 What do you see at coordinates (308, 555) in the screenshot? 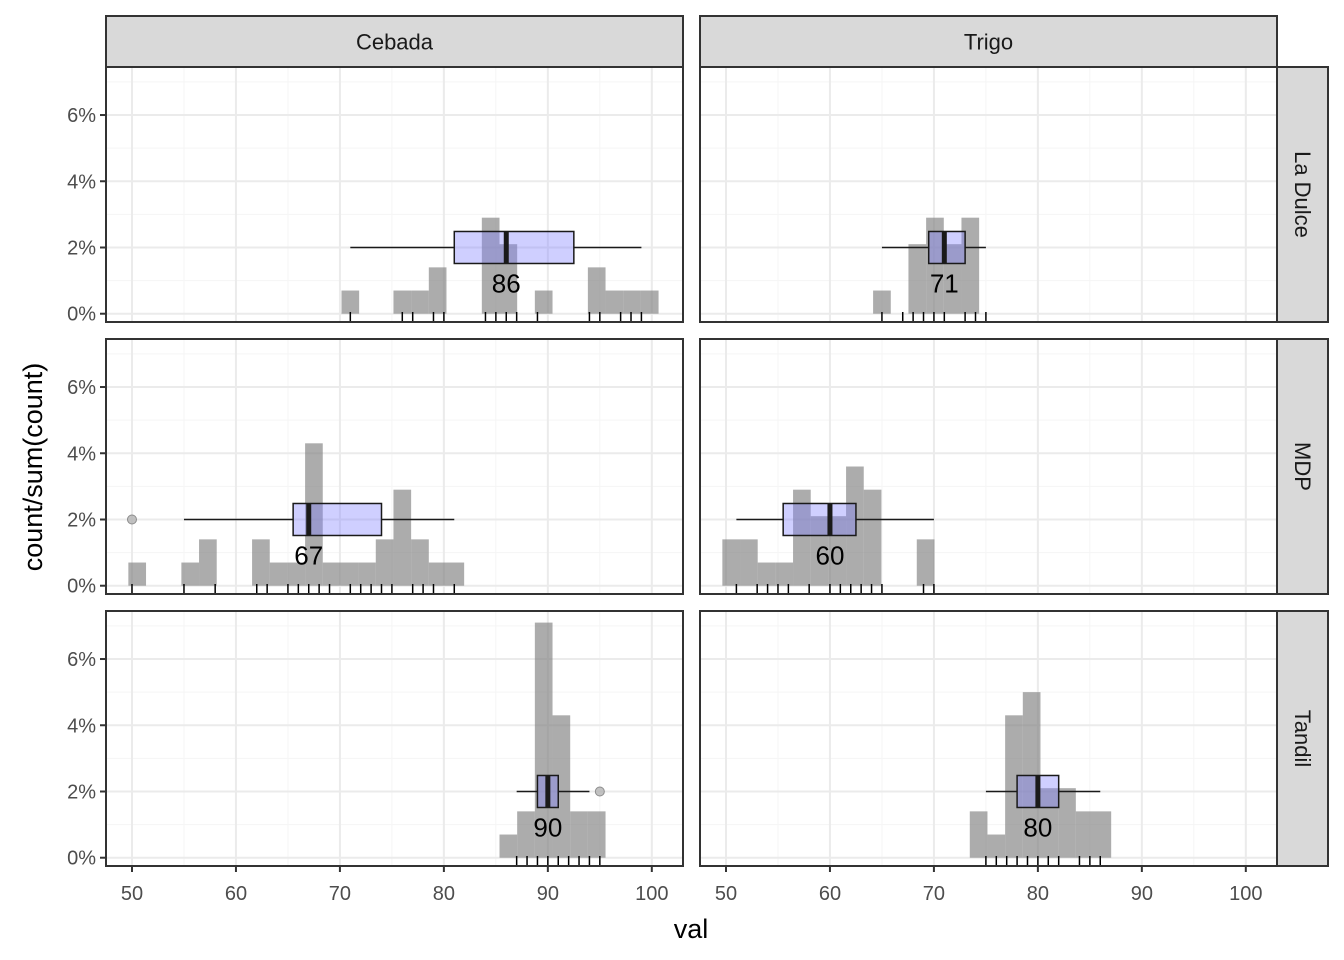
I see `median-label: 67` at bounding box center [308, 555].